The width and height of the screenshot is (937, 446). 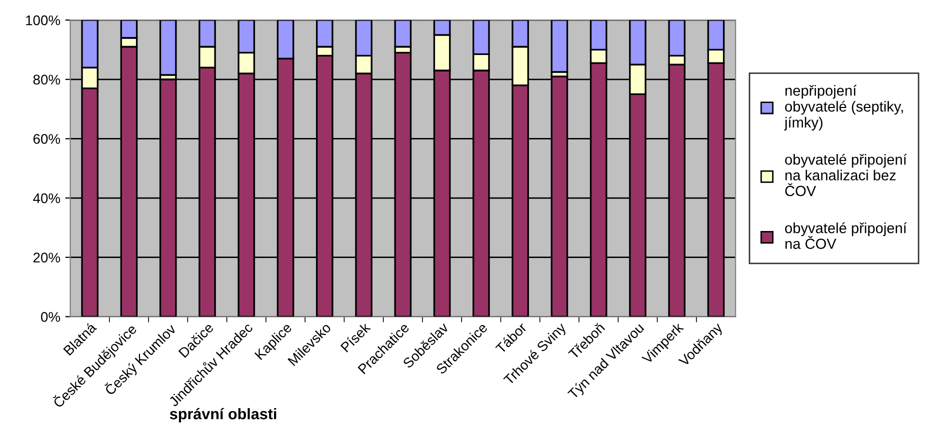 What do you see at coordinates (50, 317) in the screenshot?
I see `y-tick-label: 0%` at bounding box center [50, 317].